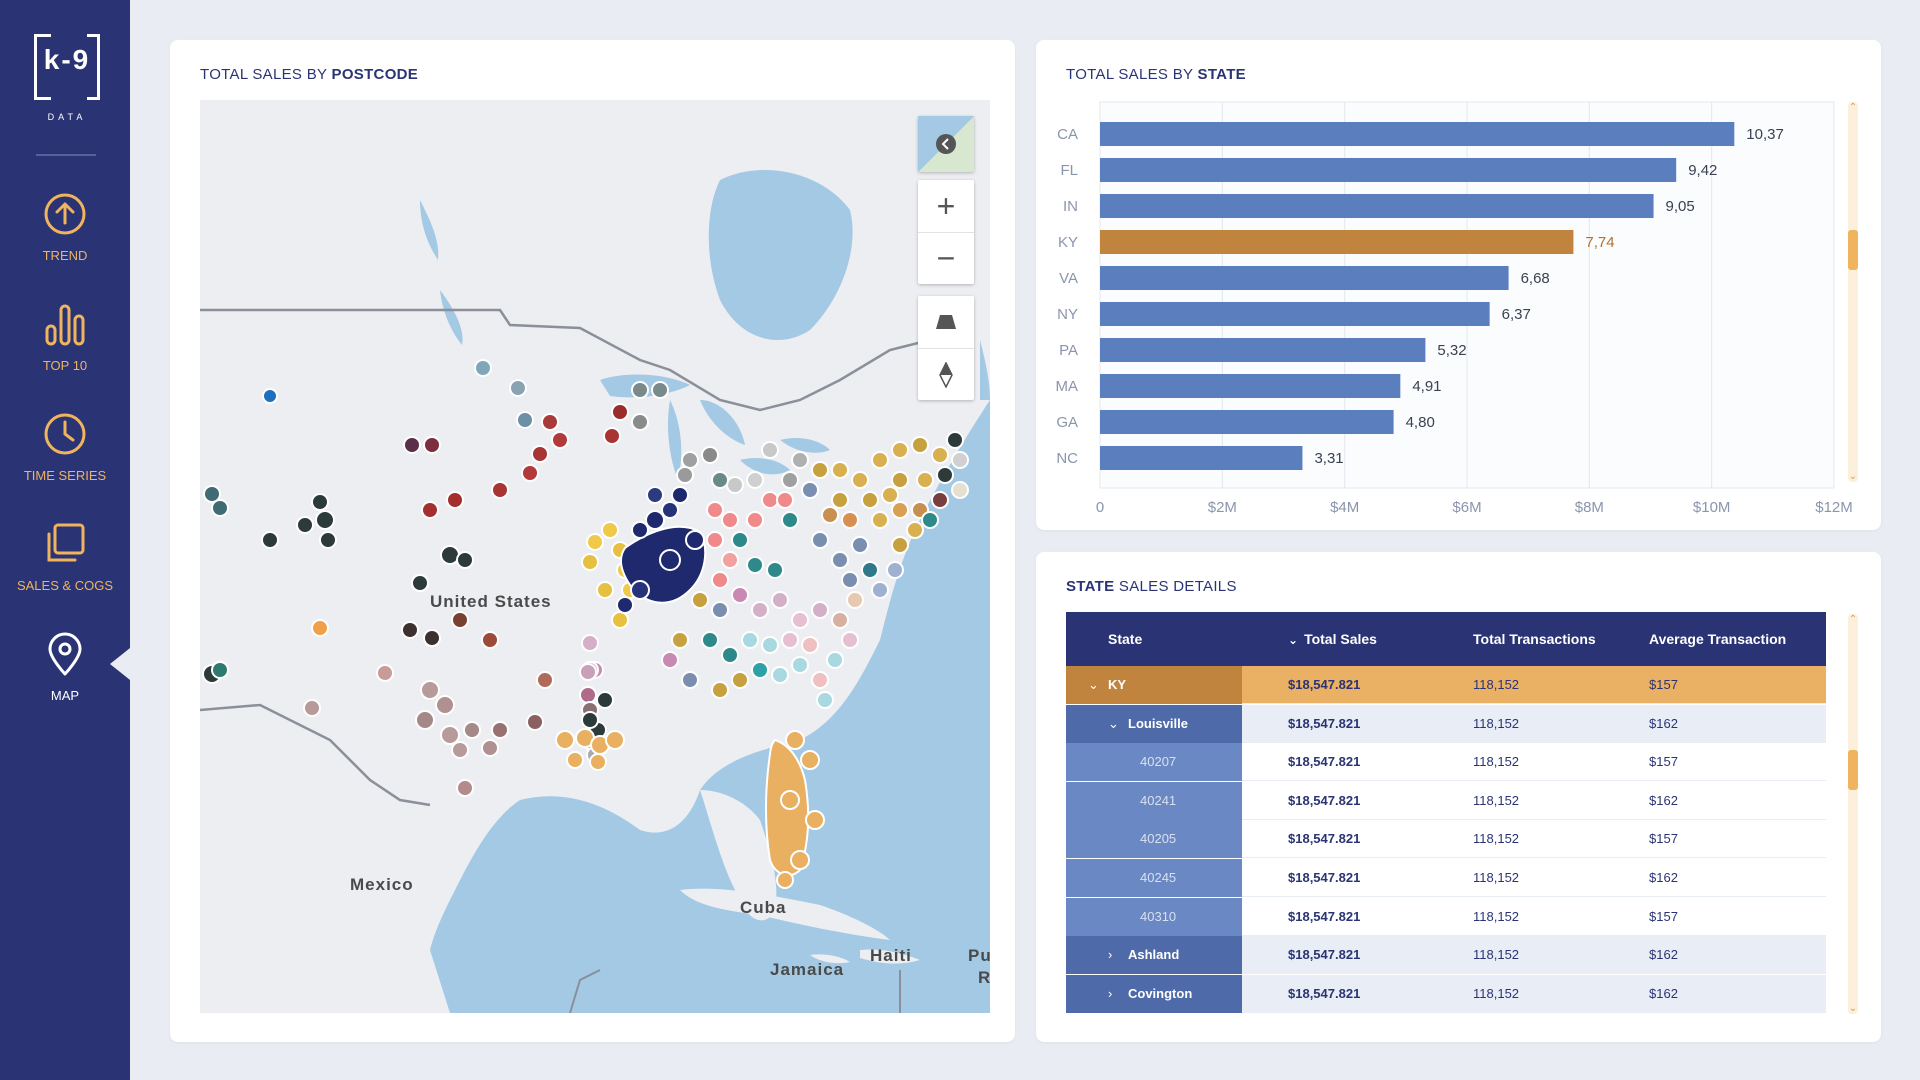  I want to click on map-label-cuba: Cuba, so click(763, 907).